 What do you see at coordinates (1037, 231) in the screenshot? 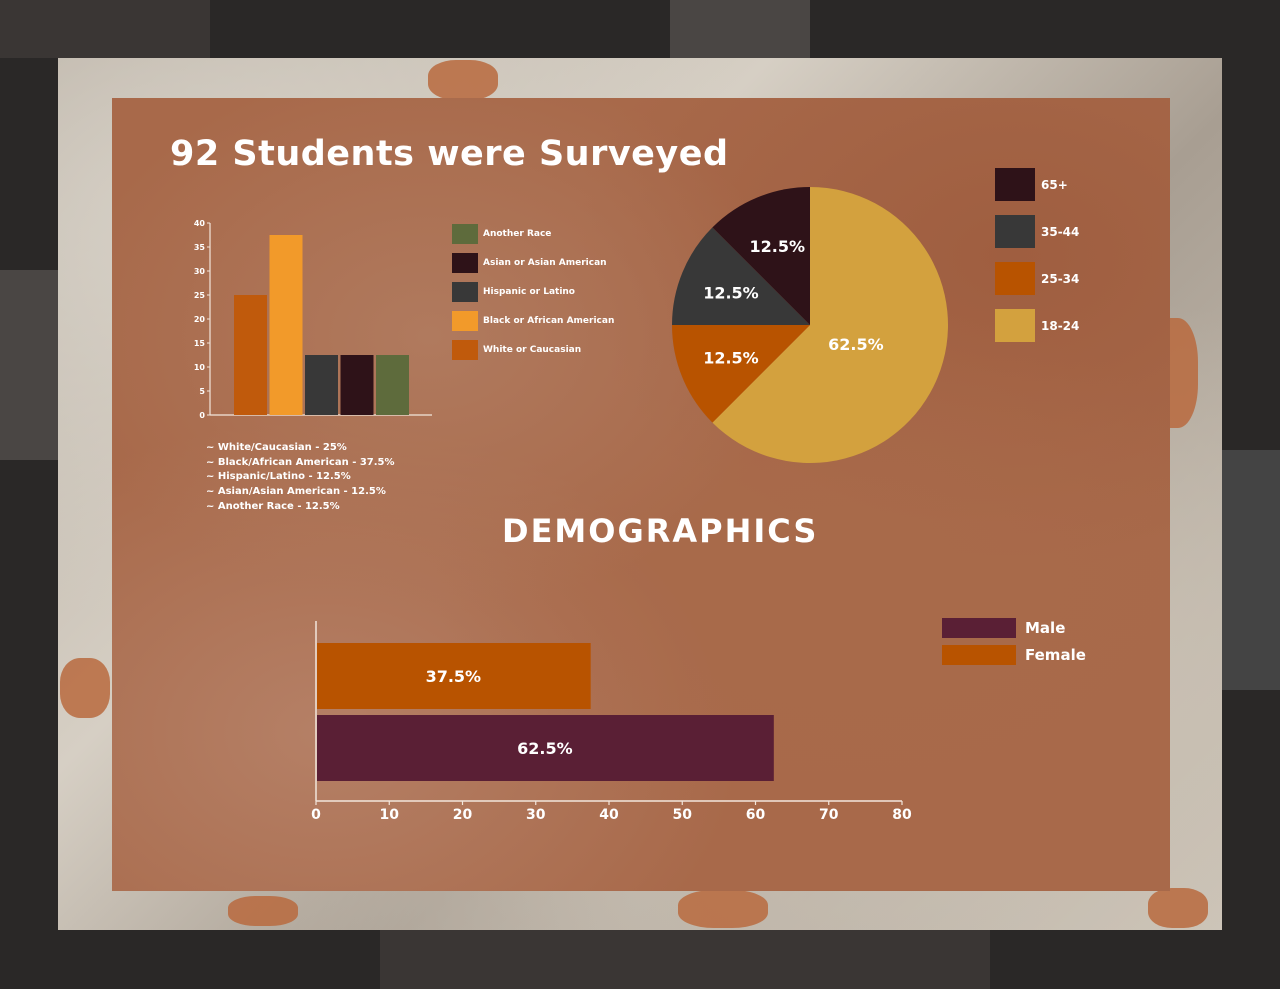
I see `legend-item: 35-44` at bounding box center [1037, 231].